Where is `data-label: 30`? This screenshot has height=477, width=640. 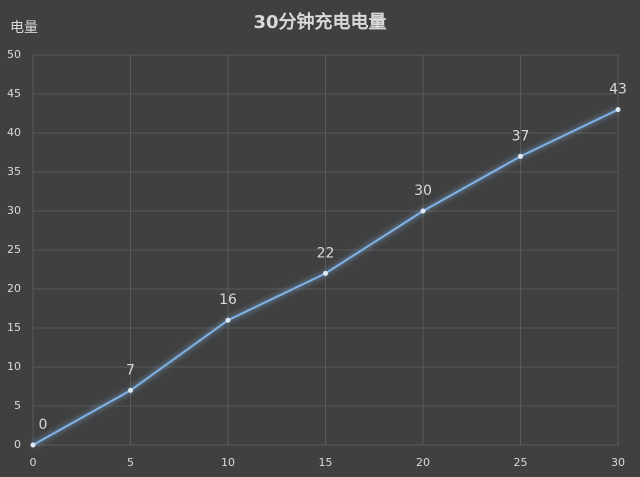
data-label: 30 is located at coordinates (423, 191).